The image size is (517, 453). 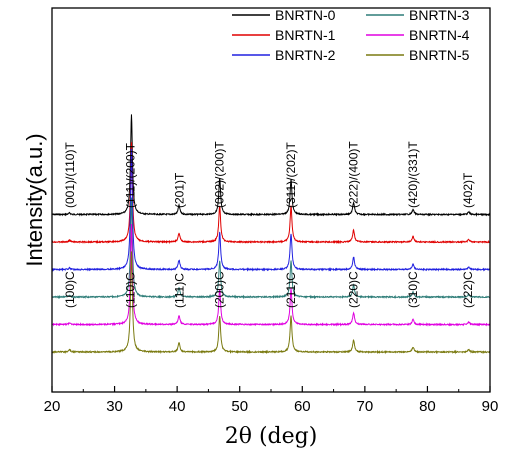 What do you see at coordinates (353, 289) in the screenshot?
I see `peak-label-cubic: (220)C` at bounding box center [353, 289].